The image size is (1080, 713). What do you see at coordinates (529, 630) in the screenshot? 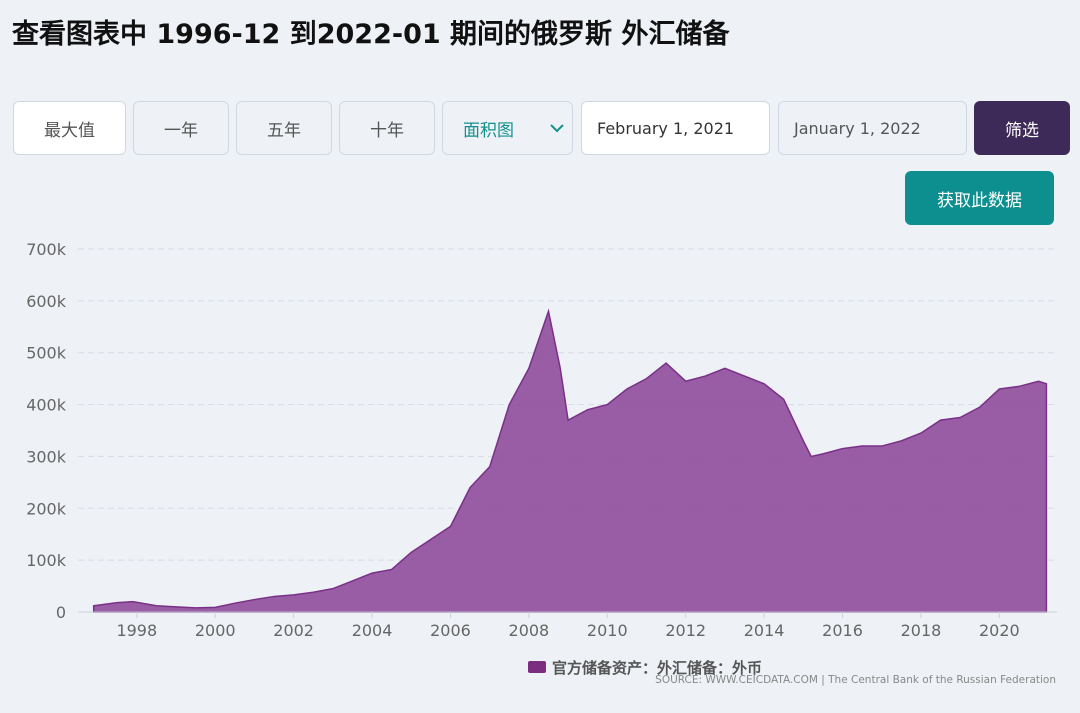
I see `x-tick-label: 2008` at bounding box center [529, 630].